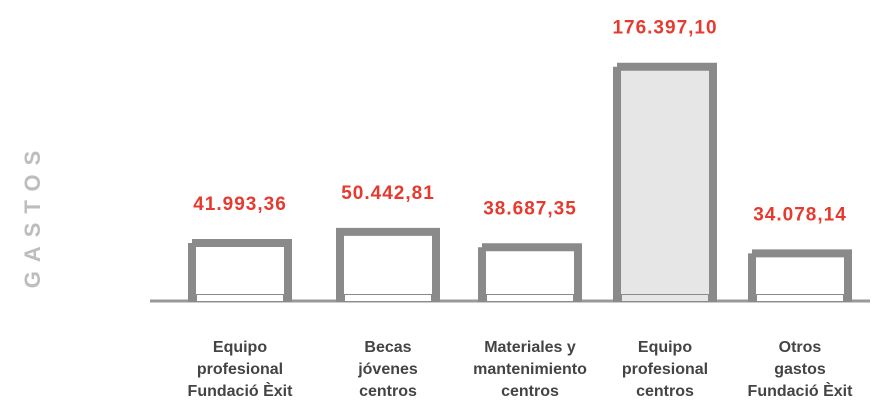 The width and height of the screenshot is (881, 409). Describe the element at coordinates (800, 347) in the screenshot. I see `x-tick-label-line: Otros` at that location.